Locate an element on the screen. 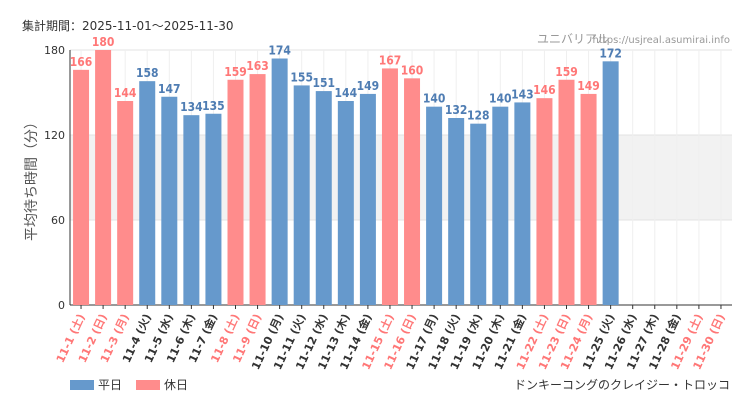 The image size is (750, 410). legend-swatch-holiday is located at coordinates (148, 385).